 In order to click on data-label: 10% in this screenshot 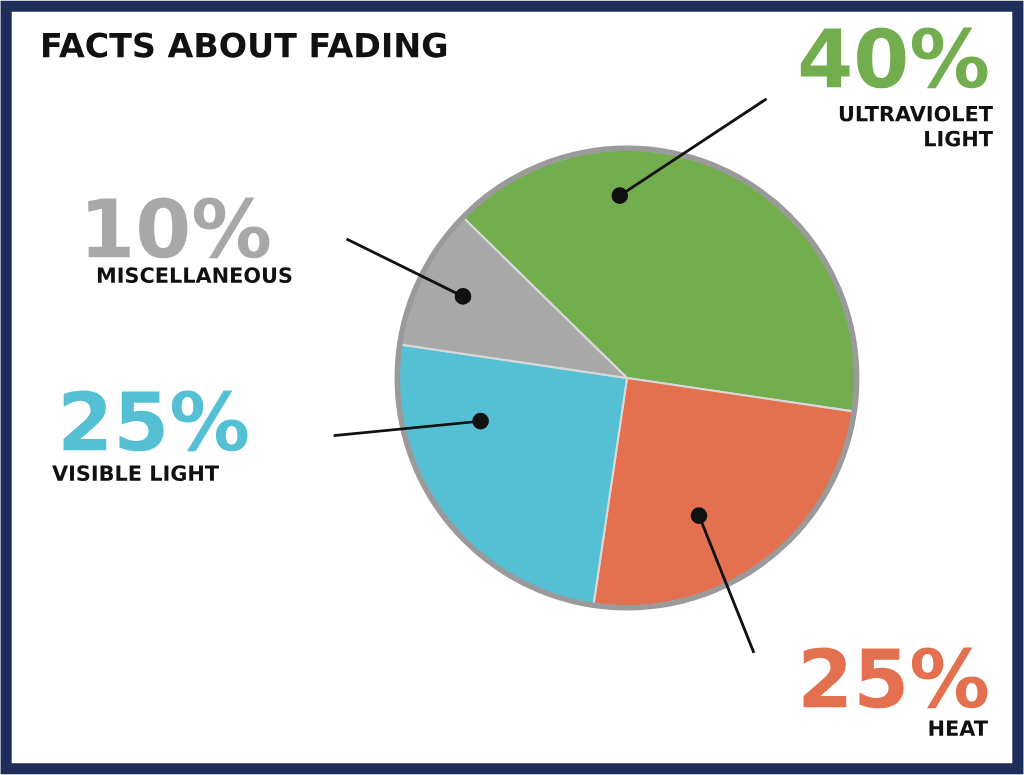, I will do `click(179, 228)`.